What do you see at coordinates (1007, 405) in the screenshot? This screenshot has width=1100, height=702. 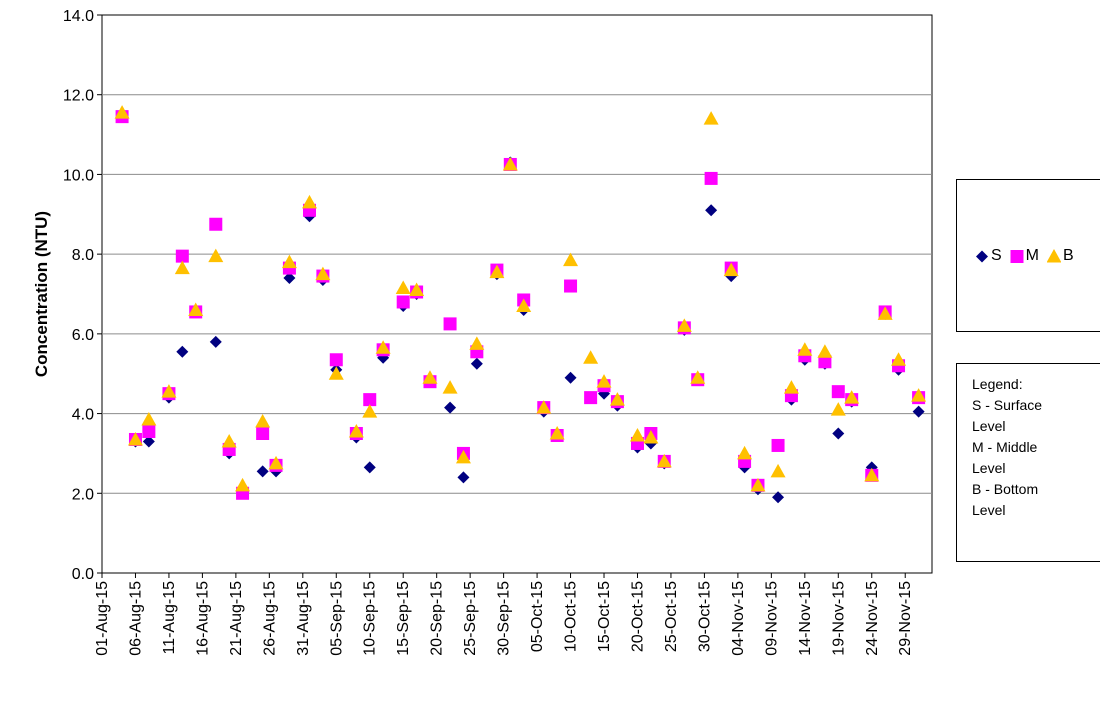 I see `legend-note-line: S - Surface` at bounding box center [1007, 405].